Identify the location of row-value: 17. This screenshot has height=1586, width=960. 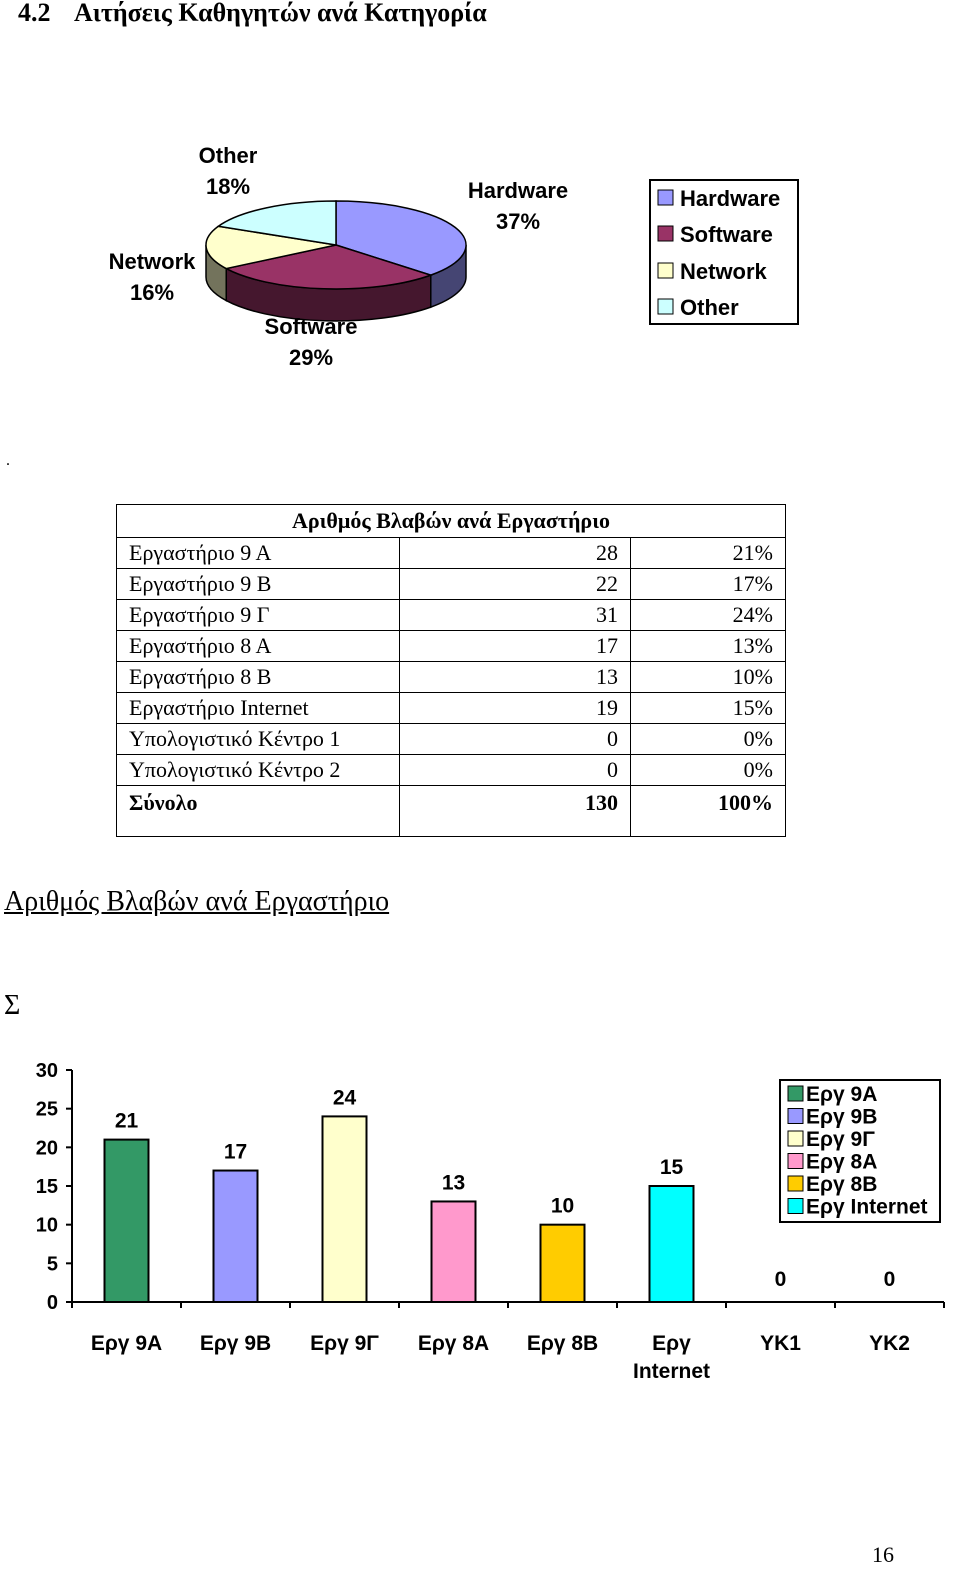
(515, 646).